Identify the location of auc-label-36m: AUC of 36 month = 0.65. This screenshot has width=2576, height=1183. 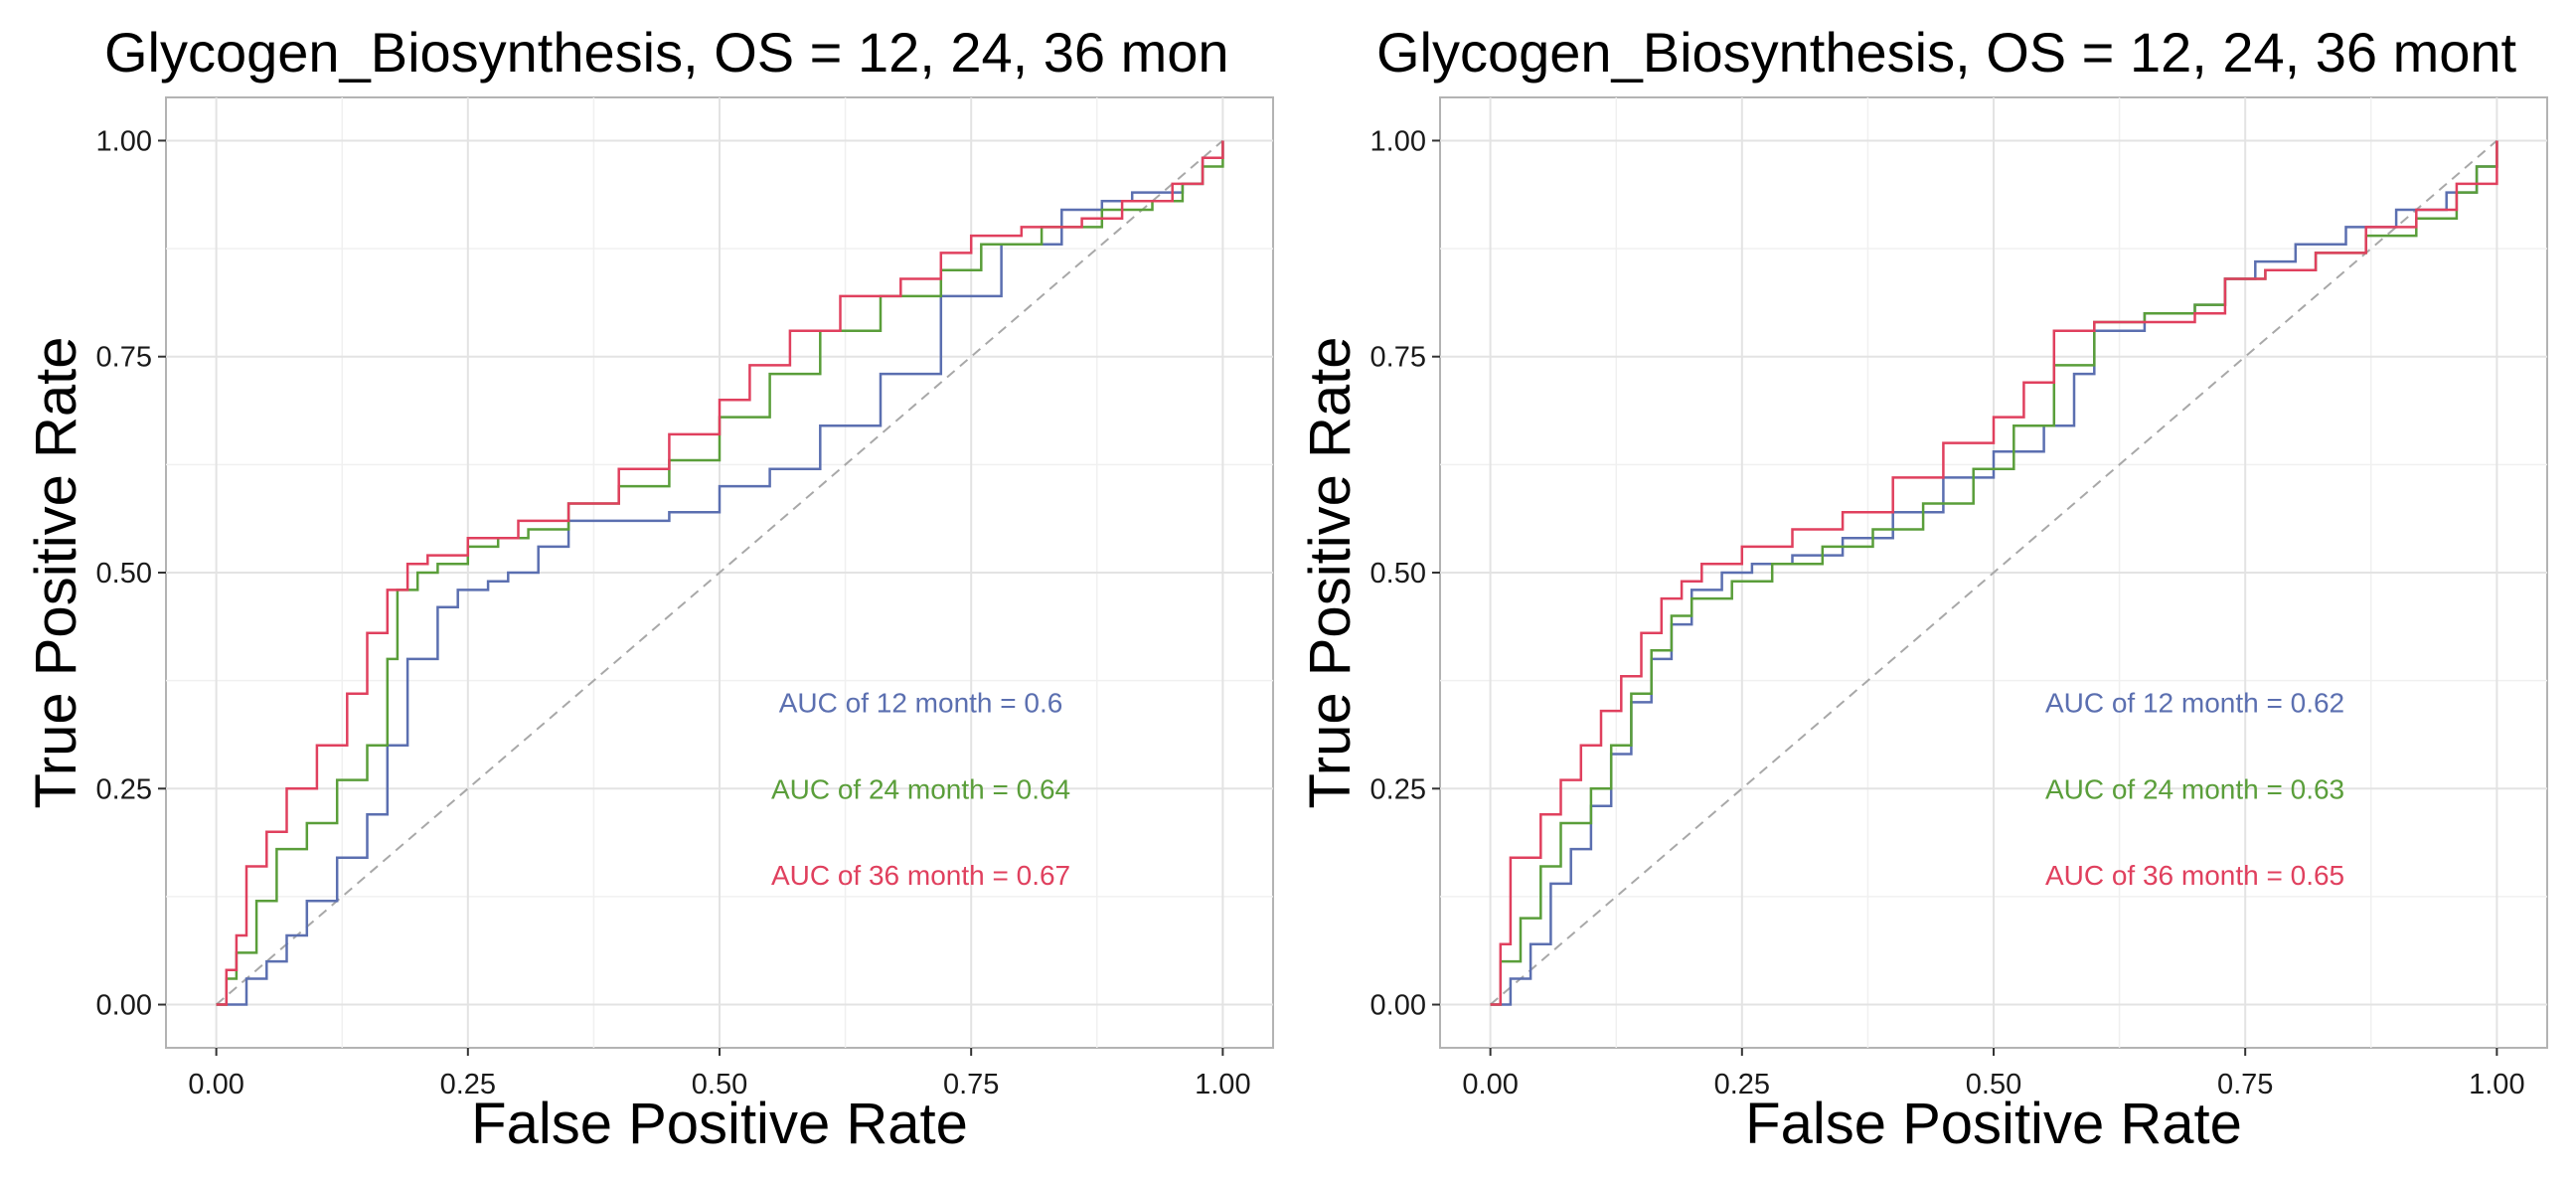
(2194, 875).